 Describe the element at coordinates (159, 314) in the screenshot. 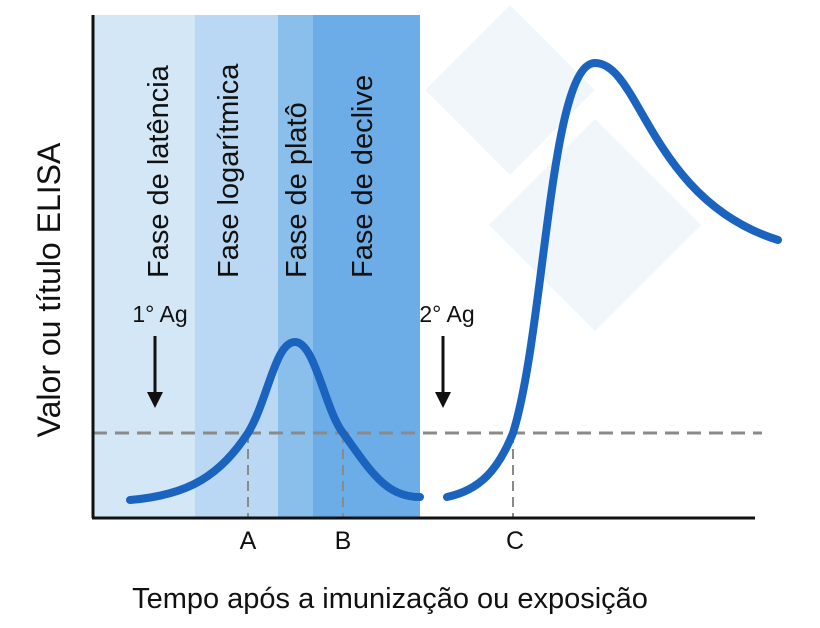

I see `antigen-label: 1° Ag` at that location.